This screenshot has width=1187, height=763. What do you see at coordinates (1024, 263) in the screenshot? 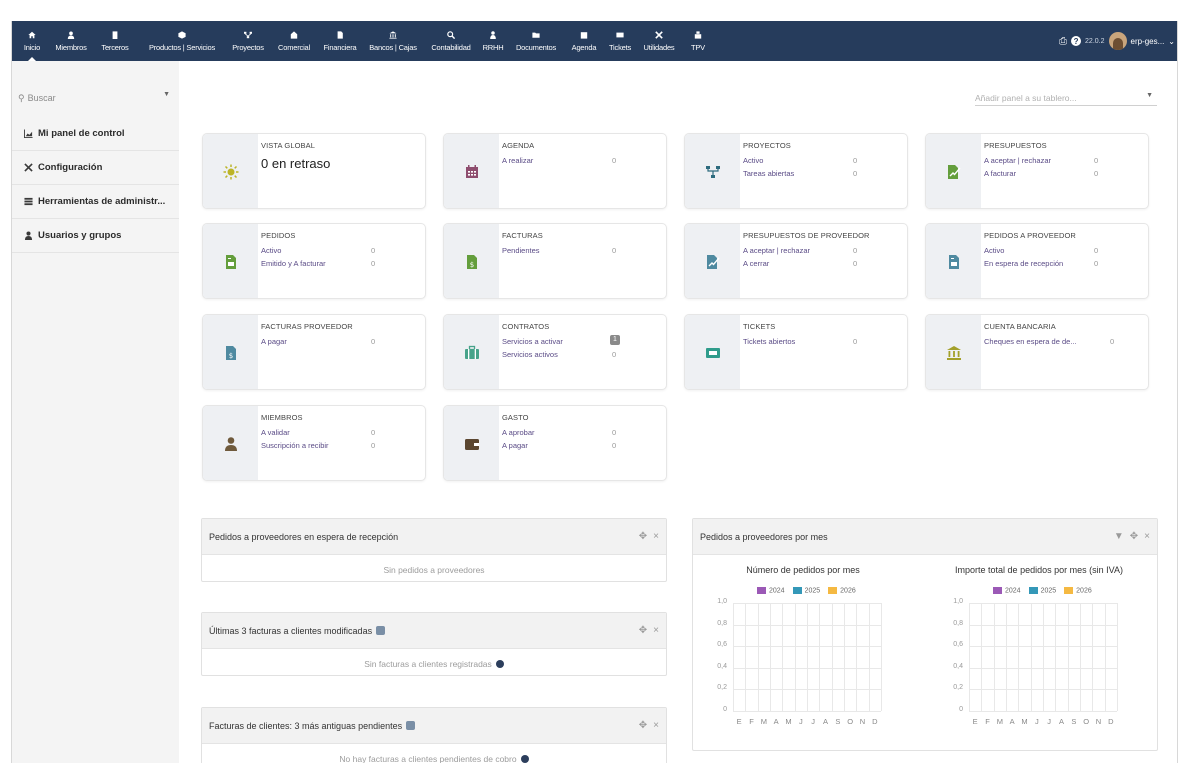
I see `box-line-label: En espera de recepción` at bounding box center [1024, 263].